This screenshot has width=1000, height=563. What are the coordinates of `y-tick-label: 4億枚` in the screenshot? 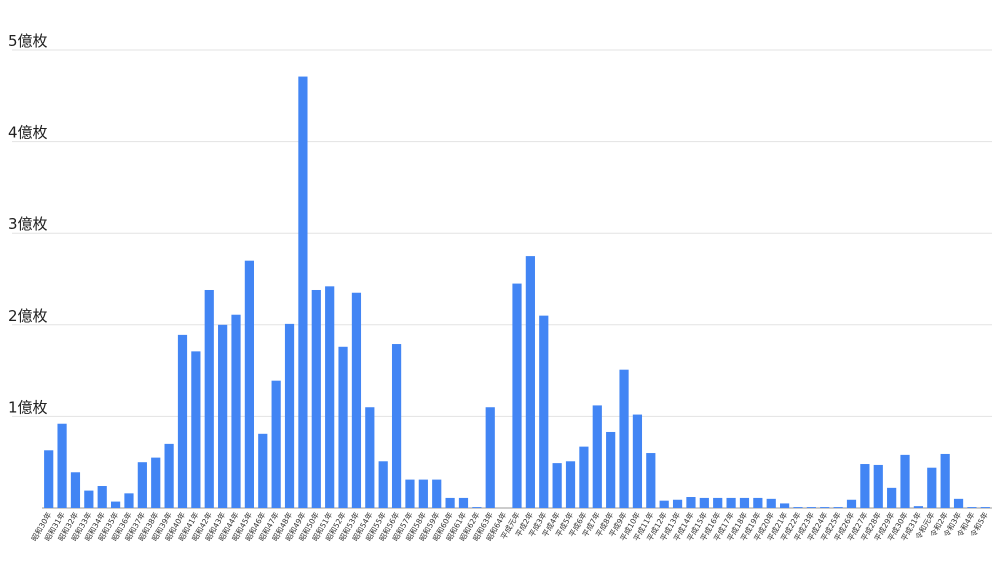 It's located at (28, 133).